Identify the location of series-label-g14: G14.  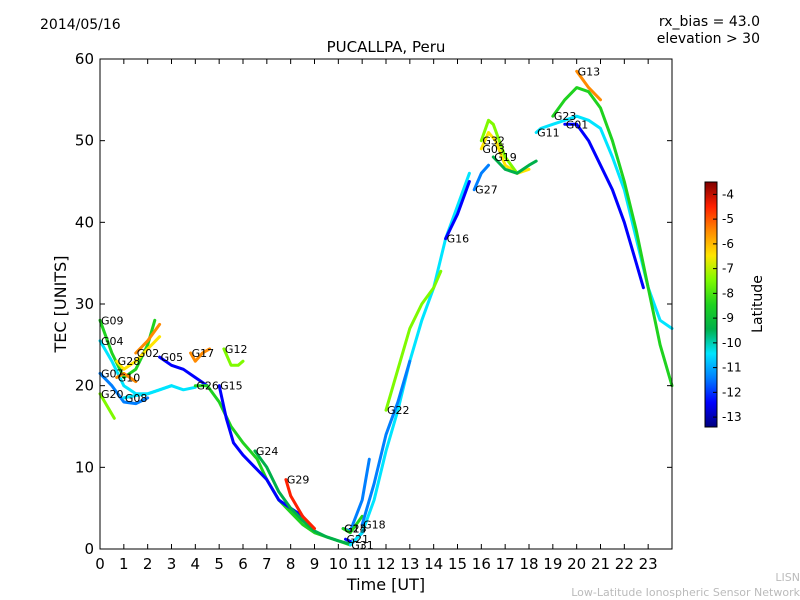
(355, 529).